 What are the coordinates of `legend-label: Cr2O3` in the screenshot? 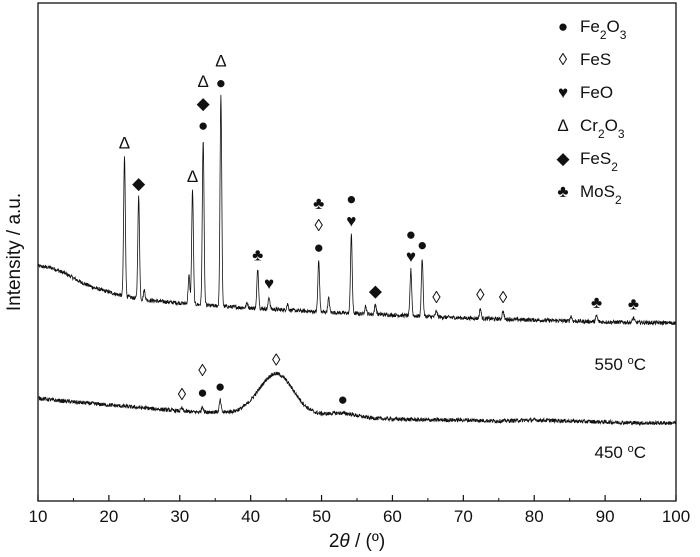 It's located at (602, 128).